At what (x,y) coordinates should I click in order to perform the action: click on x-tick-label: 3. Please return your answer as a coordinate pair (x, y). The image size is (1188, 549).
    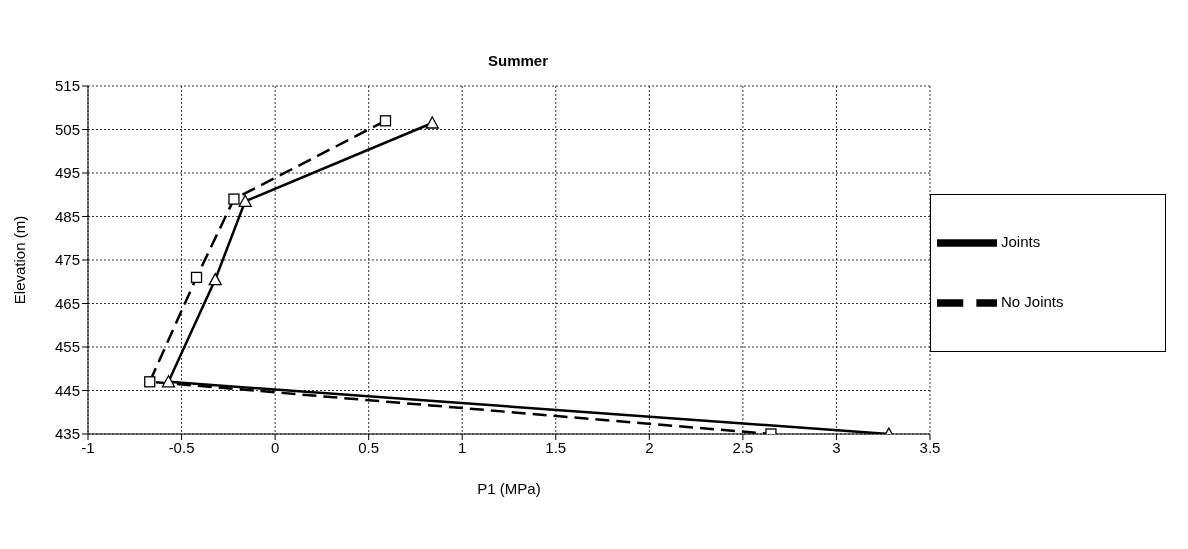
    Looking at the image, I should click on (836, 447).